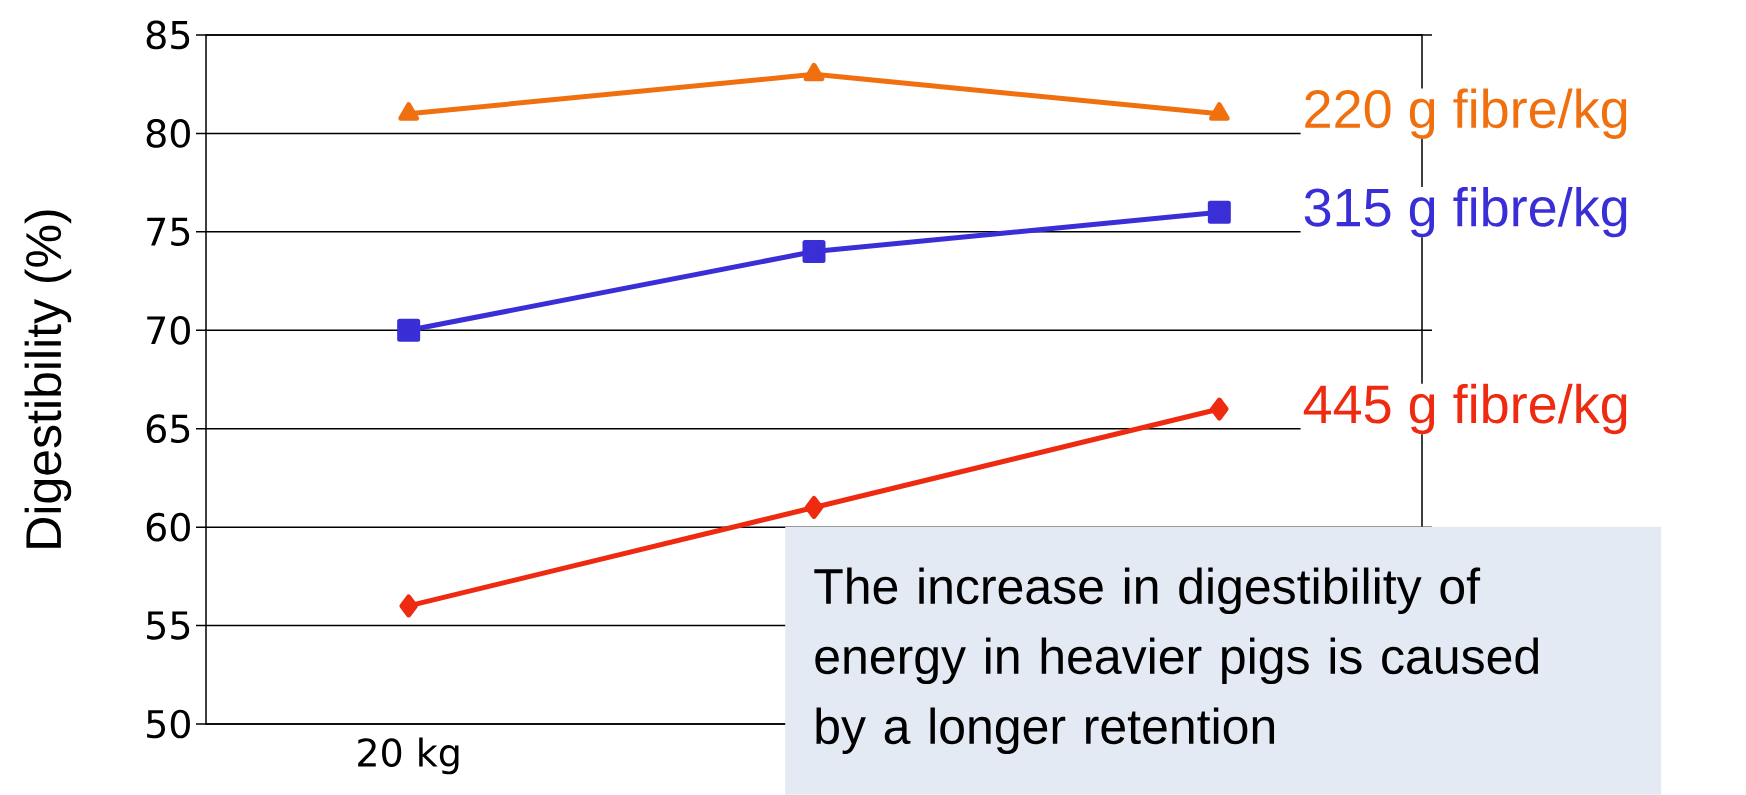 This screenshot has height=795, width=1746. Describe the element at coordinates (1176, 661) in the screenshot. I see `annotation: The increase in digestibility of energy in heavier pigs is caused by a longer retention` at that location.